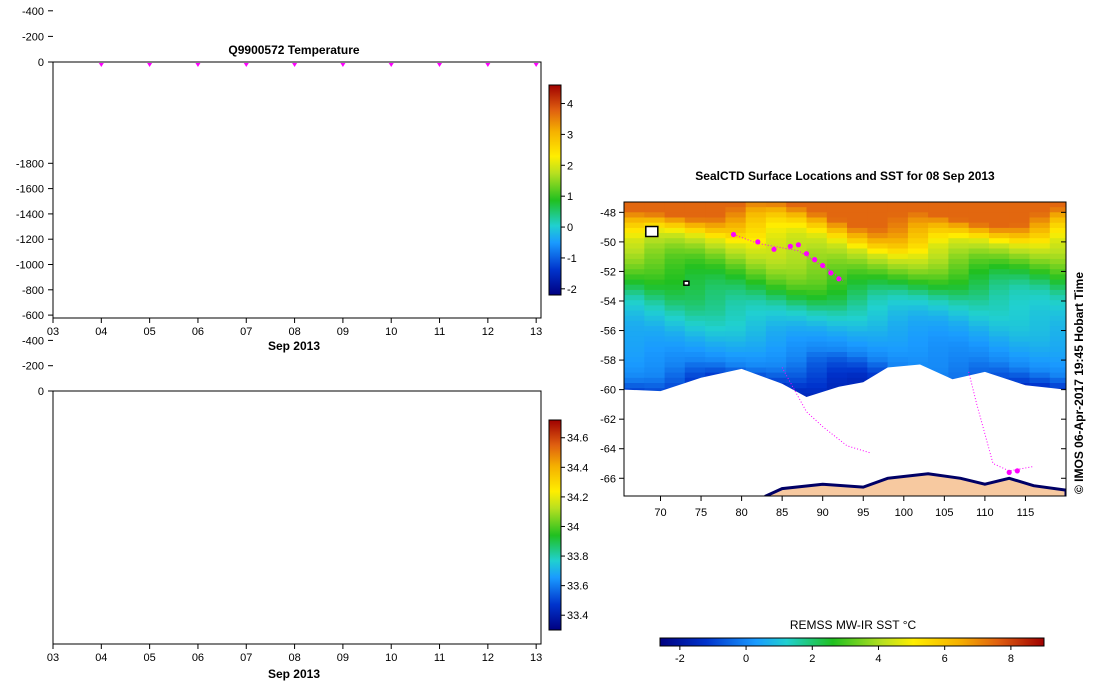 The image size is (1099, 700). What do you see at coordinates (570, 135) in the screenshot?
I see `cb-tick-label: 3` at bounding box center [570, 135].